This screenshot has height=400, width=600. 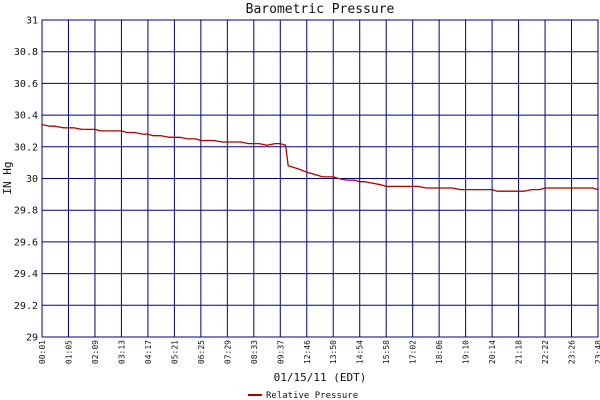 I want to click on y-tick-label: 29.6, so click(x=26, y=242).